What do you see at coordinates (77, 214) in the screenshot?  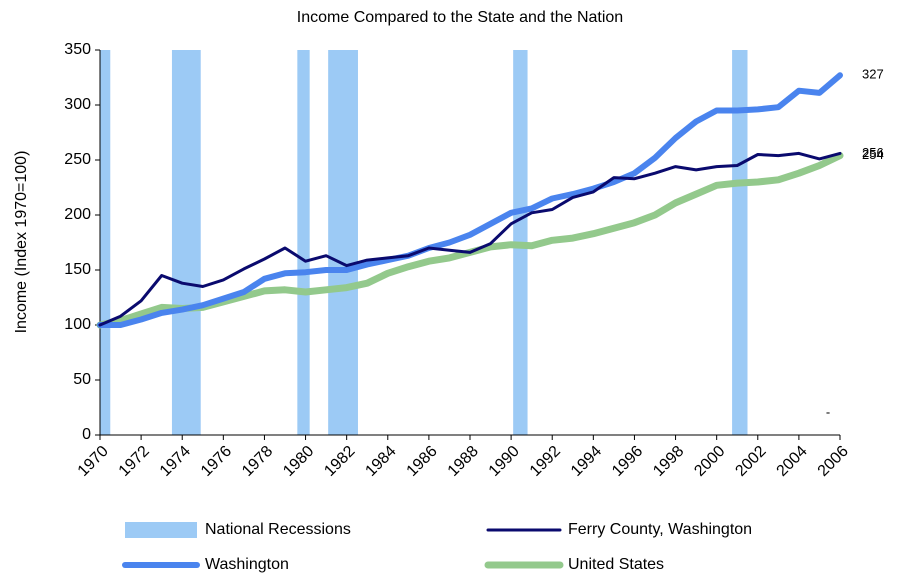 I see `y-tick-label: 200` at bounding box center [77, 214].